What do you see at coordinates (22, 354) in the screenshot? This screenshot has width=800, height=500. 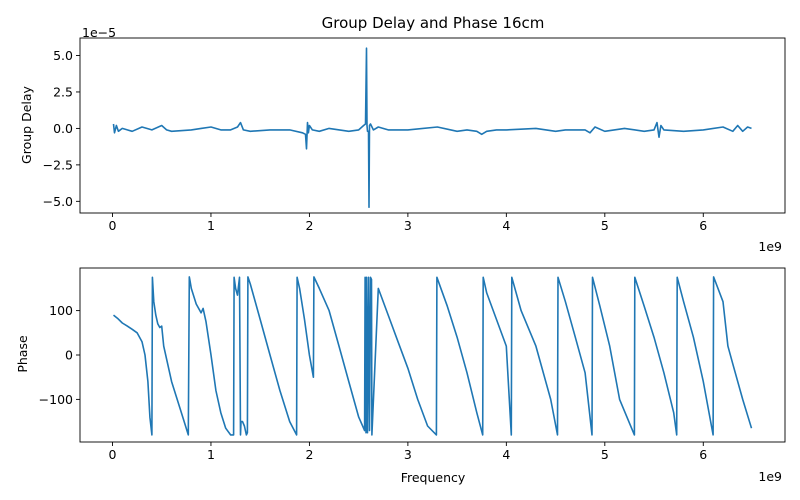 I see `phase-y-axis-label: Phase` at bounding box center [22, 354].